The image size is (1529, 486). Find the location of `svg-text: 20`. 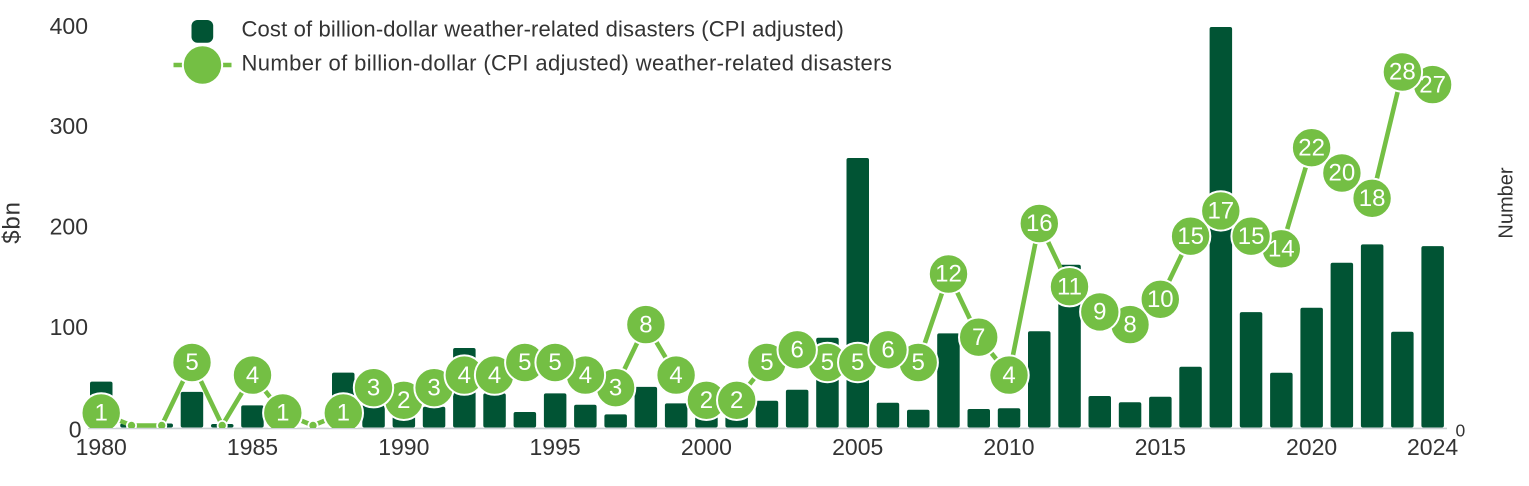

svg-text: 20 is located at coordinates (1342, 173).